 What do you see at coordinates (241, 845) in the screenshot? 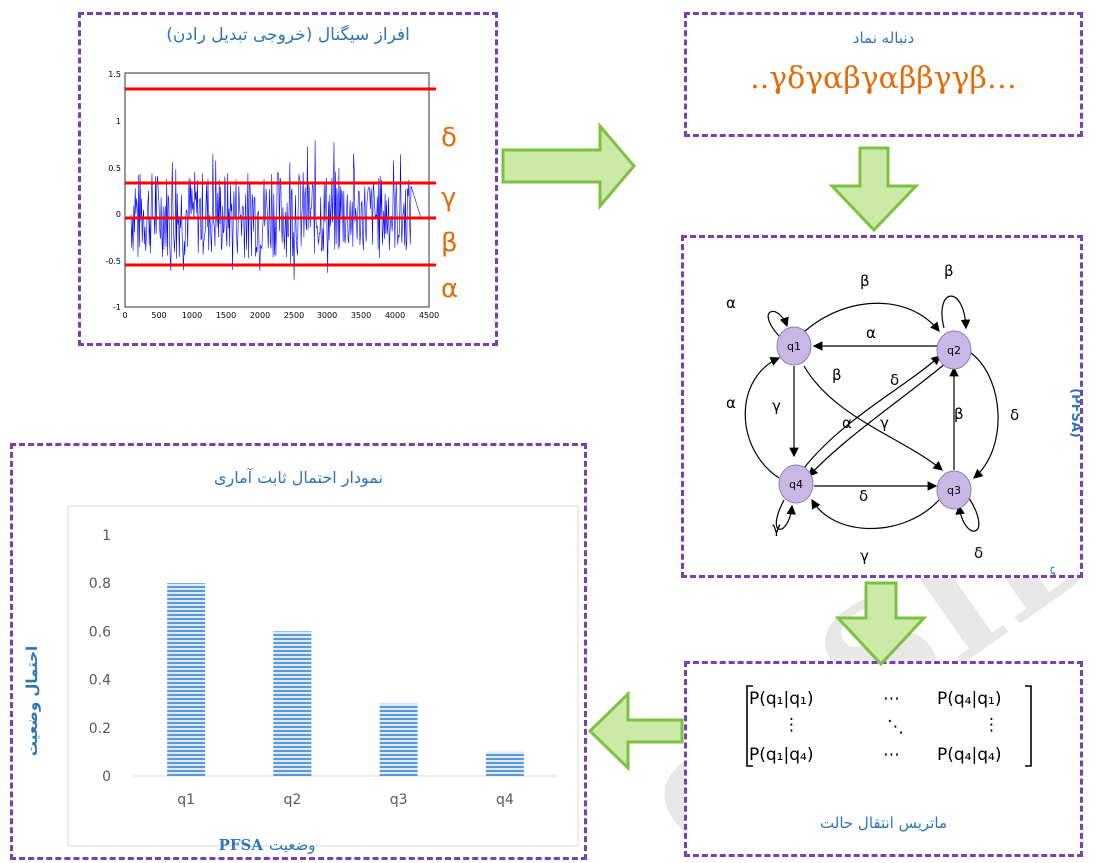
I see `chart-xlabel-abbr: PFSA` at bounding box center [241, 845].